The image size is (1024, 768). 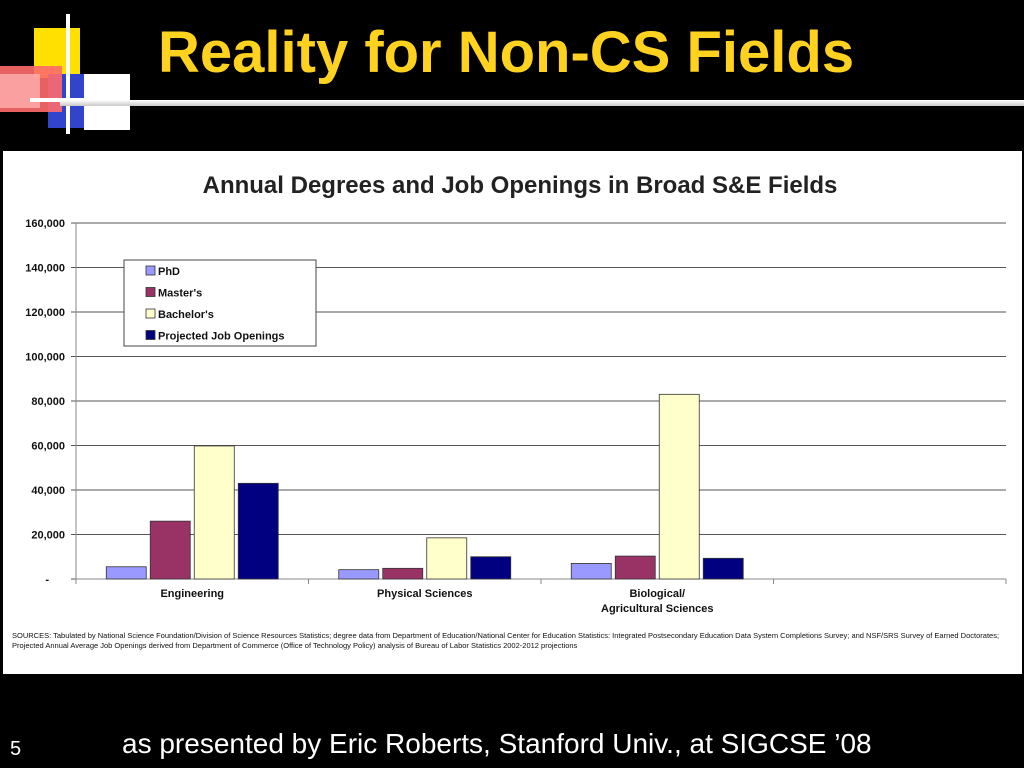 I want to click on legend-label: Projected Job Openings, so click(x=221, y=337).